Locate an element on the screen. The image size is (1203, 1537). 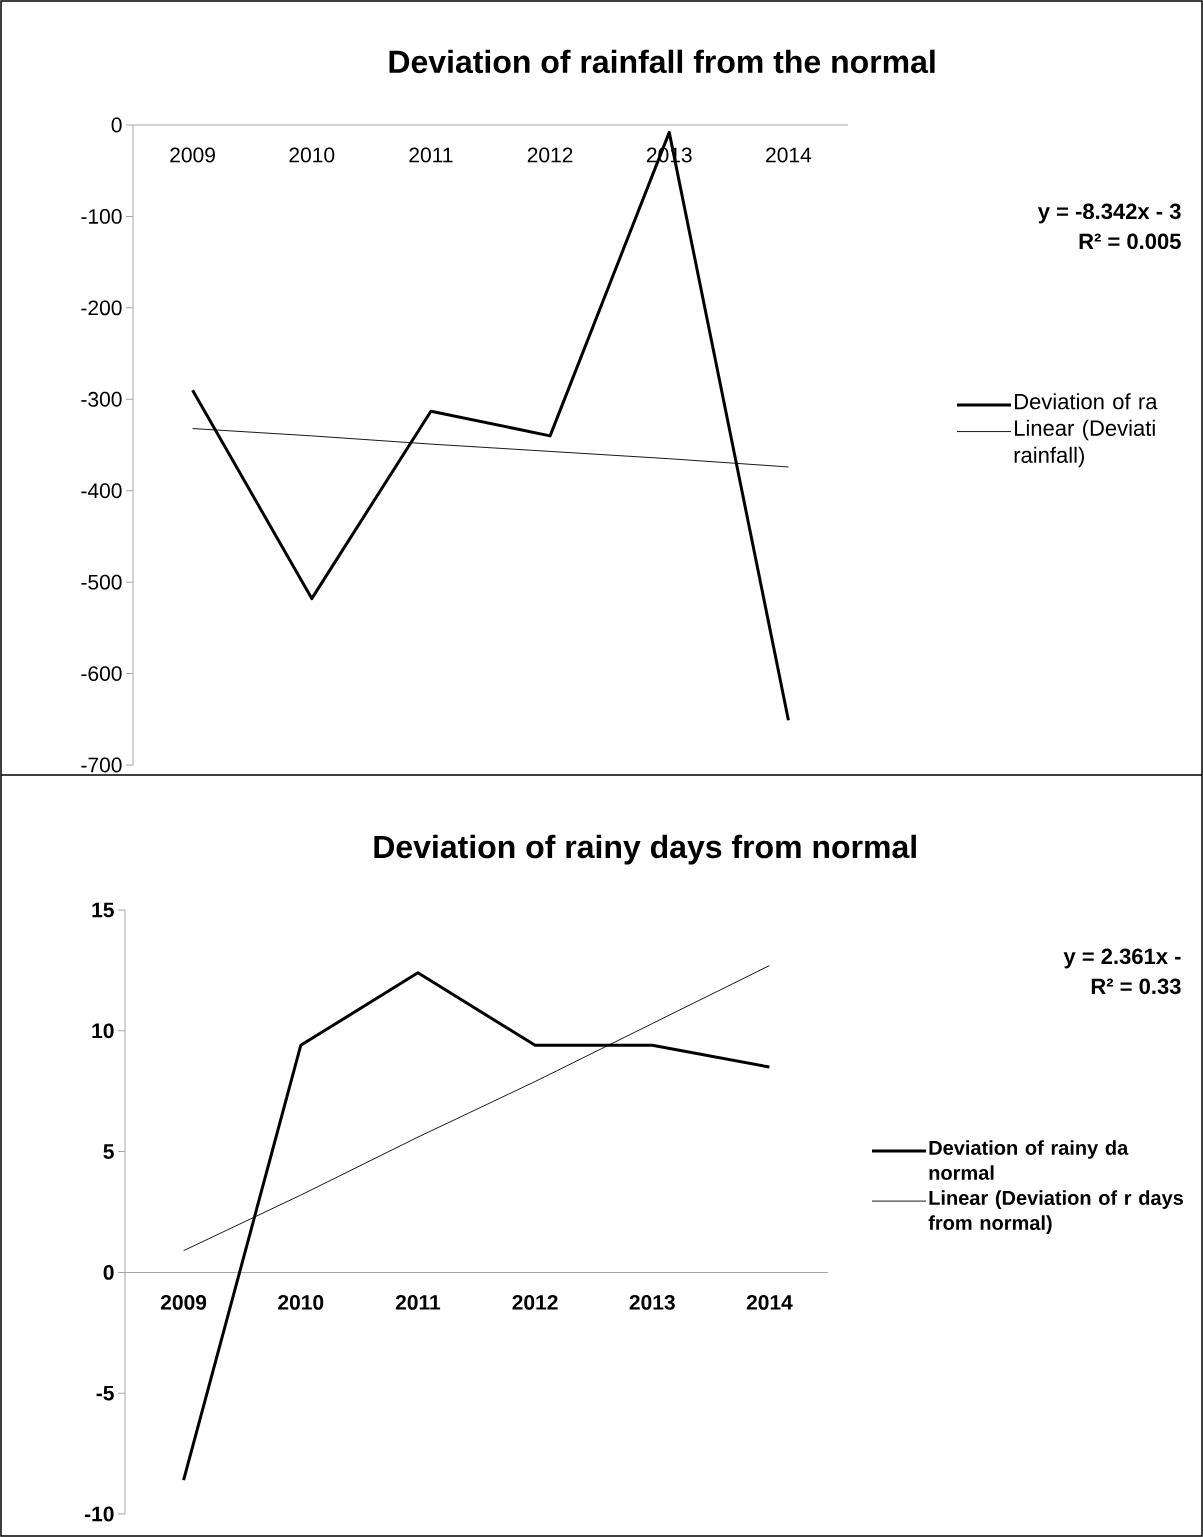
text: y = 2.361x - is located at coordinates (1122, 958).